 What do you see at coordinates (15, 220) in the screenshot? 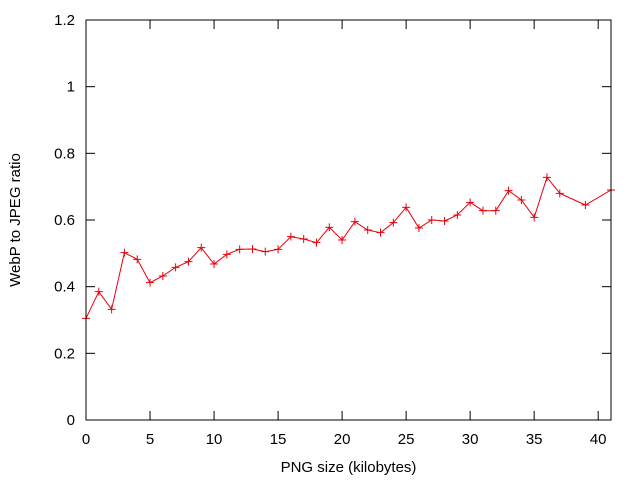
I see `y-axis-label: WebP to JPEG ratio` at bounding box center [15, 220].